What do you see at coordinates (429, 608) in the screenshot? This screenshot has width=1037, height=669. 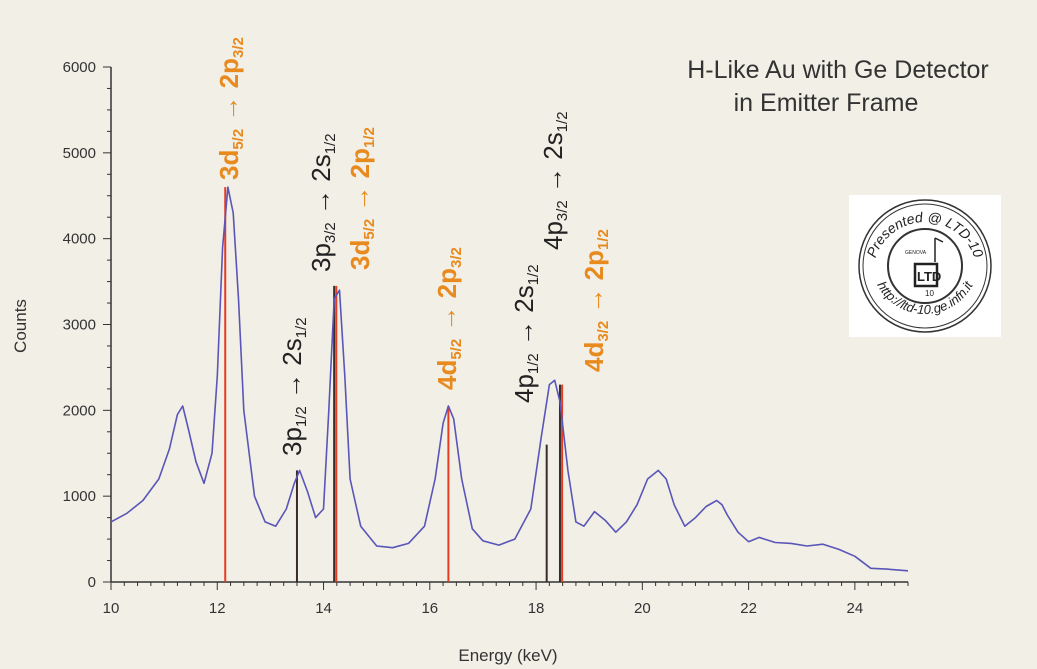 I see `x-tick-label: 16` at bounding box center [429, 608].